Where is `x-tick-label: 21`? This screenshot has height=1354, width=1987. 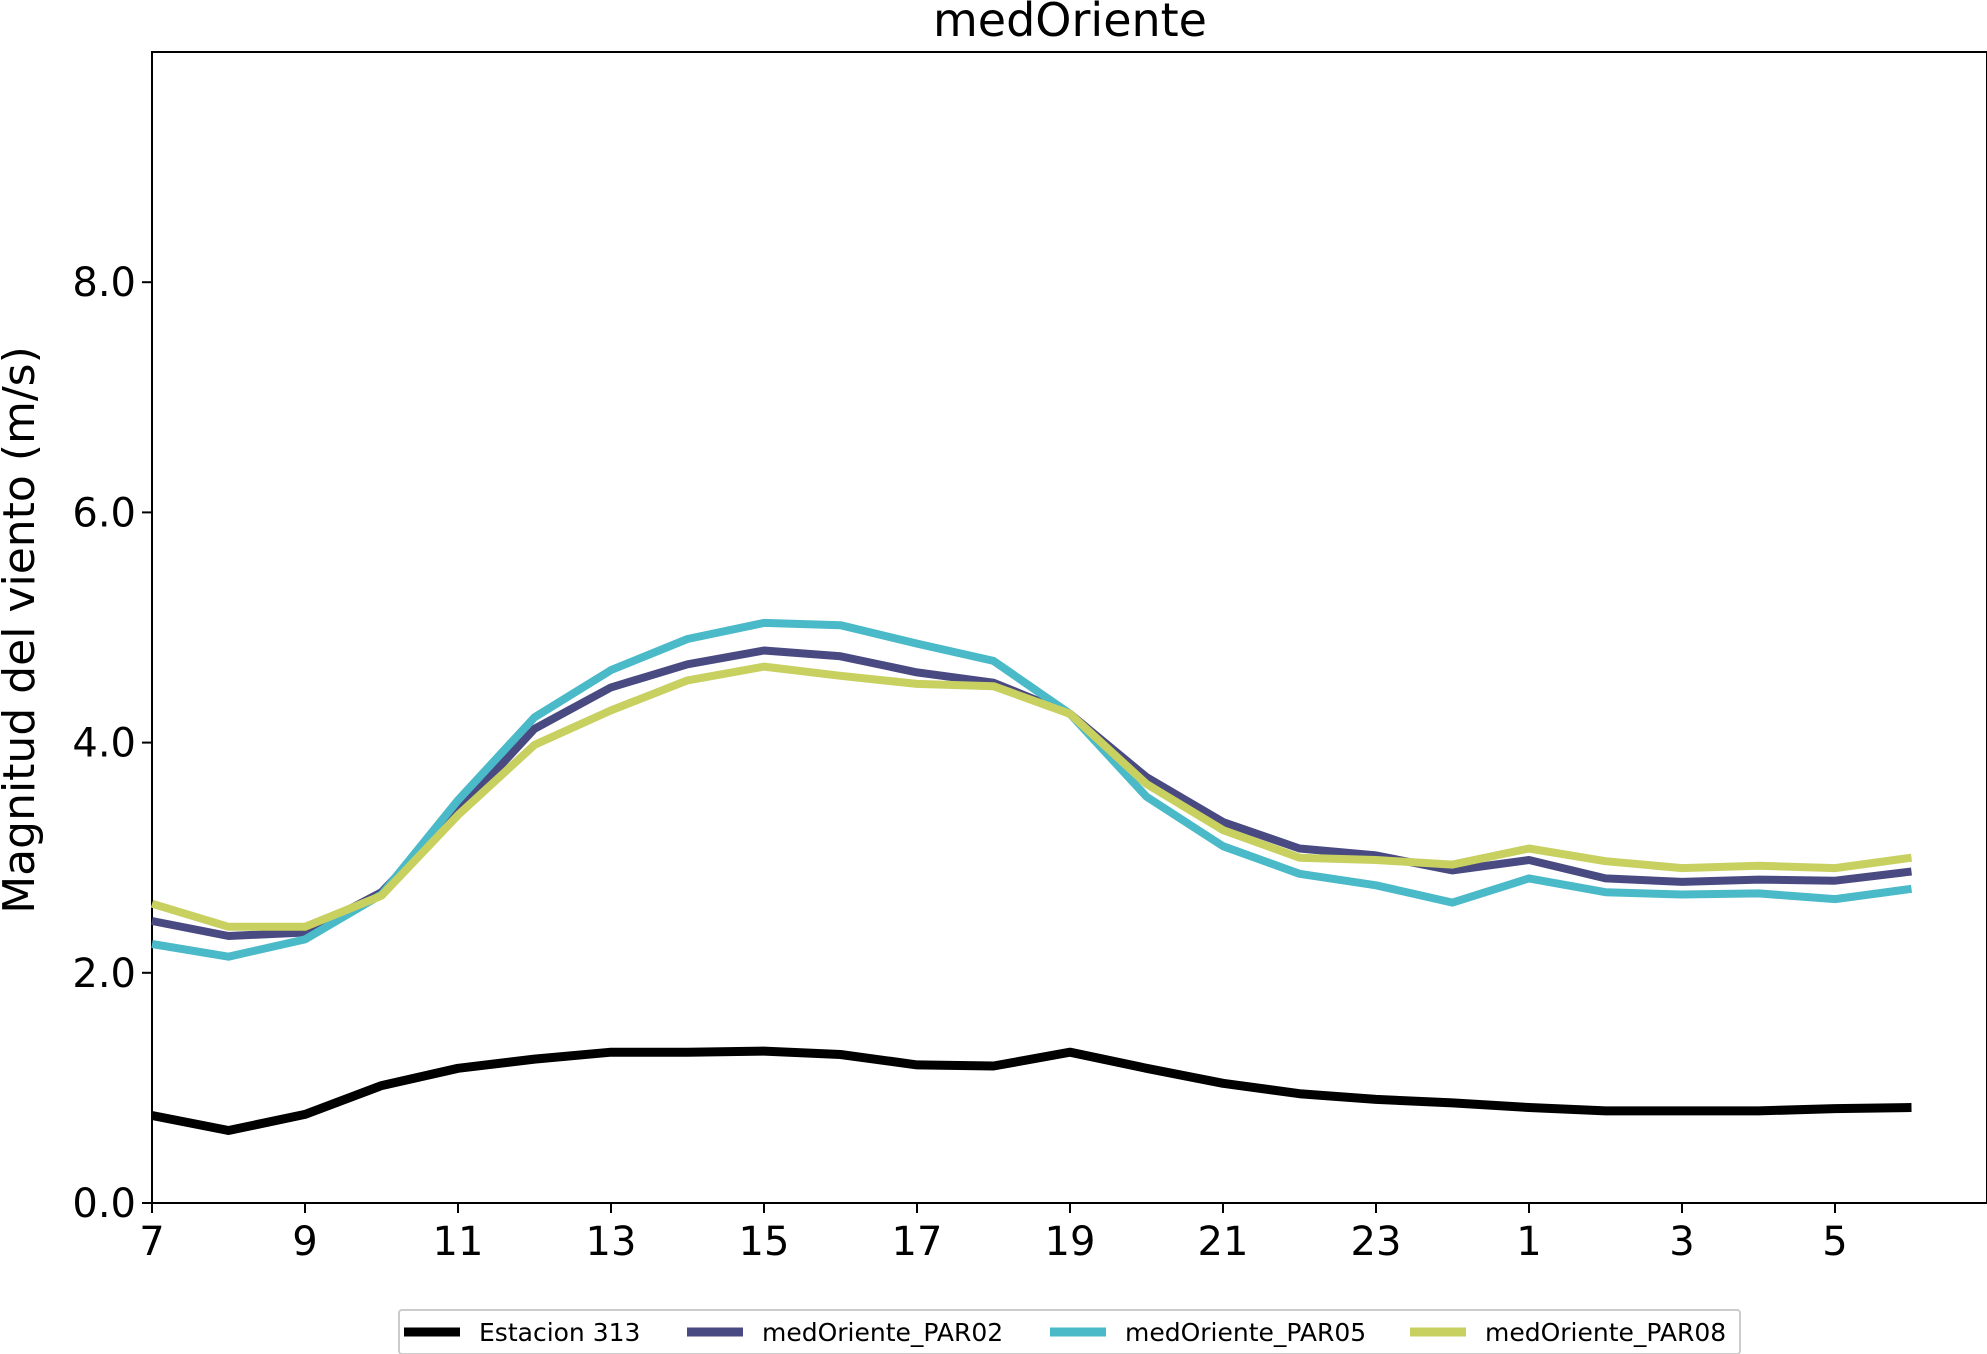
x-tick-label: 21 is located at coordinates (1223, 1242).